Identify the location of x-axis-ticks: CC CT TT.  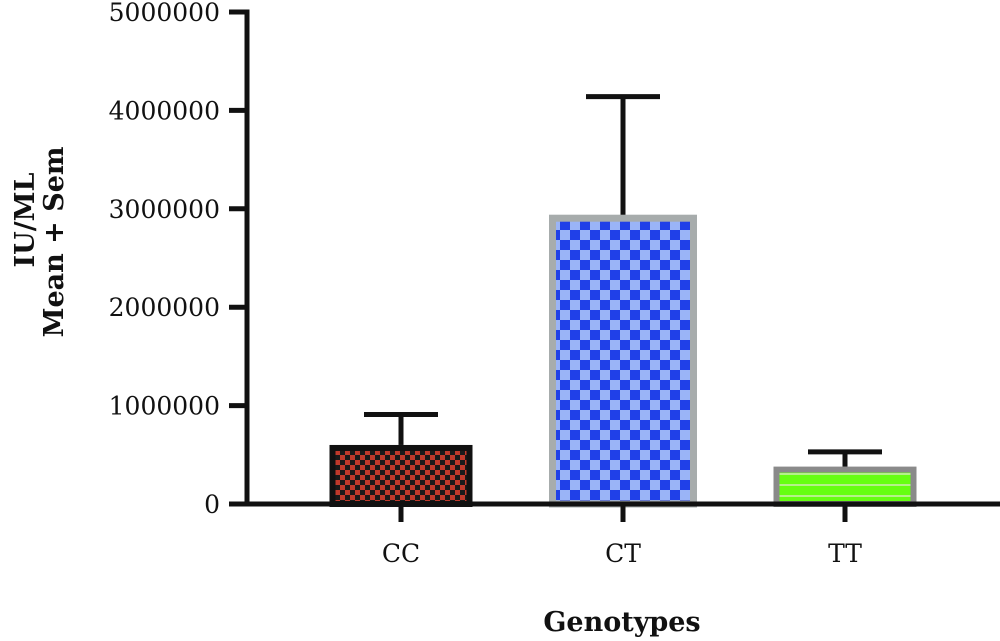
(622, 536).